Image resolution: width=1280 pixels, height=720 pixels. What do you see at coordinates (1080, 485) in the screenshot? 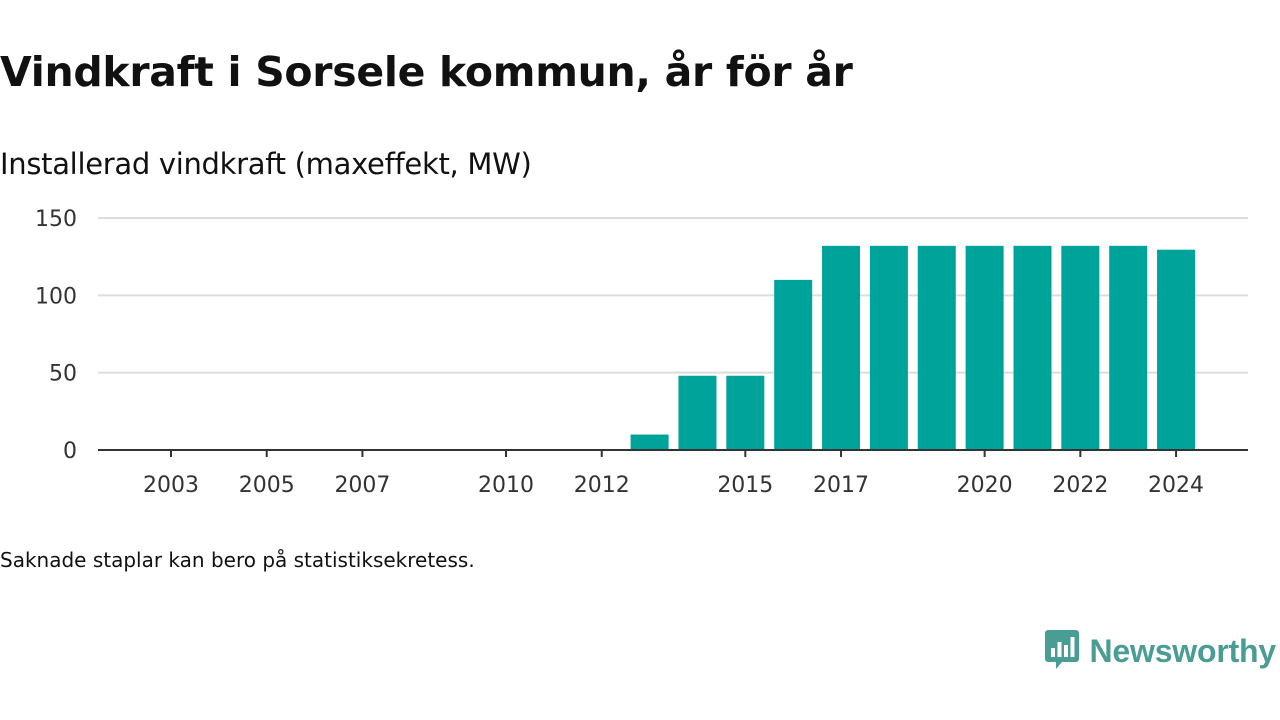
I see `x-tick-label: 2022` at bounding box center [1080, 485].